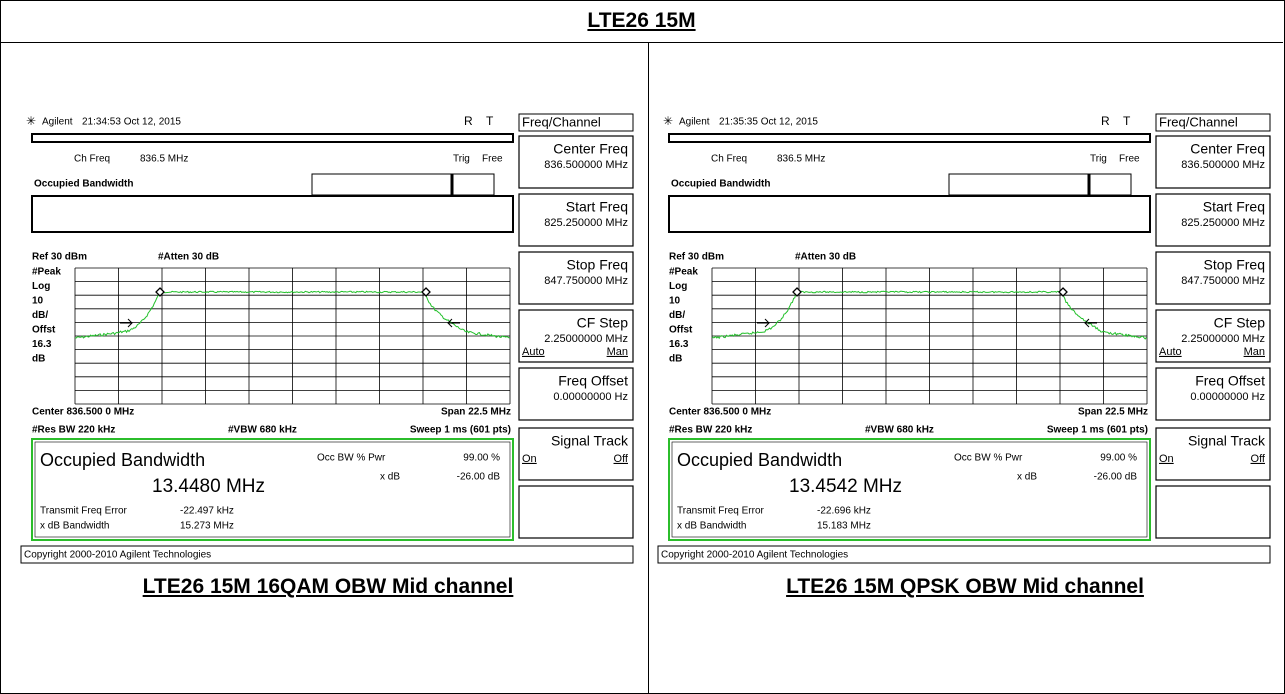 The image size is (1285, 694). I want to click on softkey-option: On, so click(1166, 459).